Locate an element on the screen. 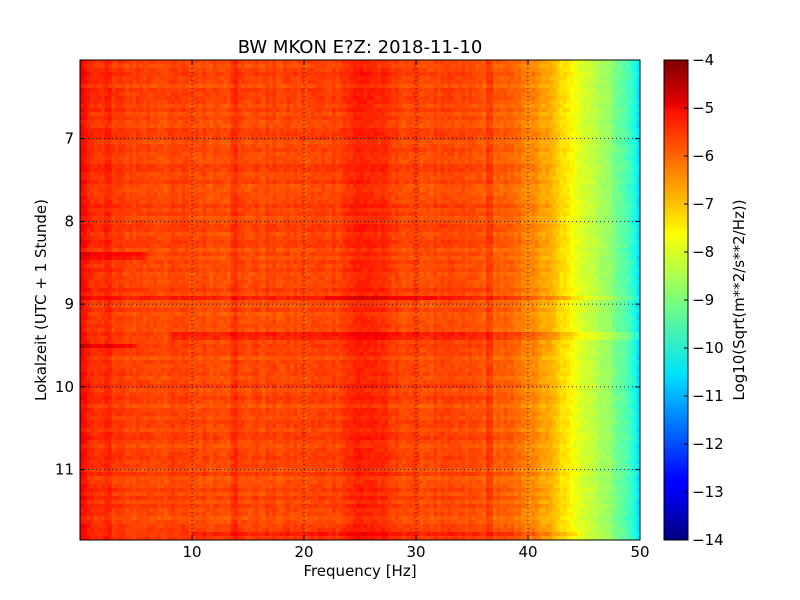 The height and width of the screenshot is (600, 800). colorbar-tick-label: −9 is located at coordinates (703, 300).